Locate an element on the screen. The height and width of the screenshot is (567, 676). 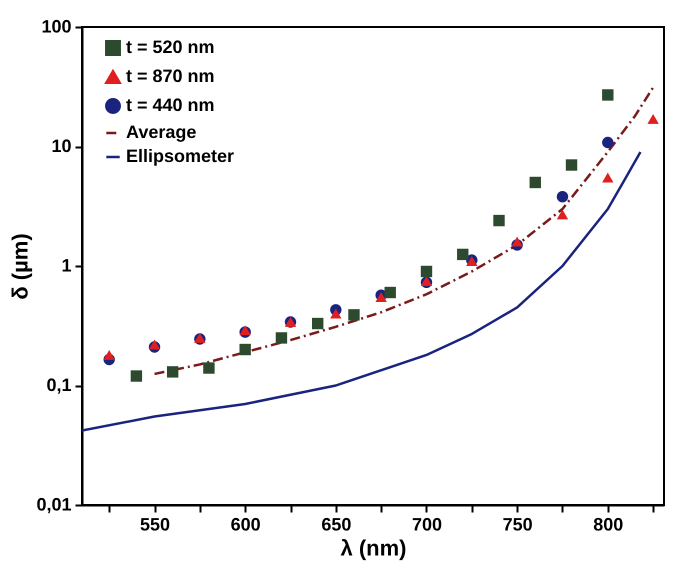
legend-label: Average is located at coordinates (161, 132).